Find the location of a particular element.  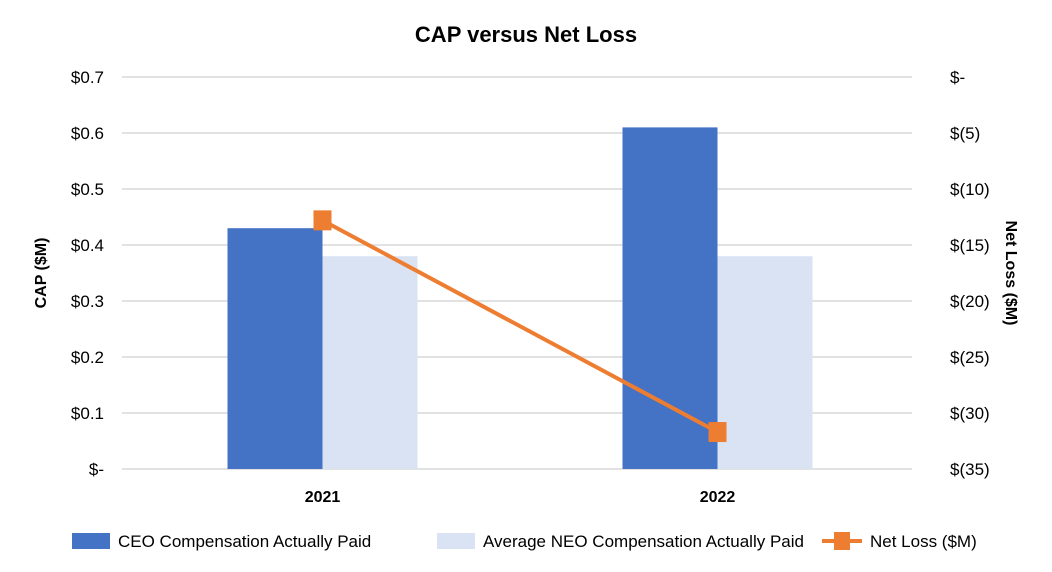

net-loss-marker-2022 is located at coordinates (717, 432).